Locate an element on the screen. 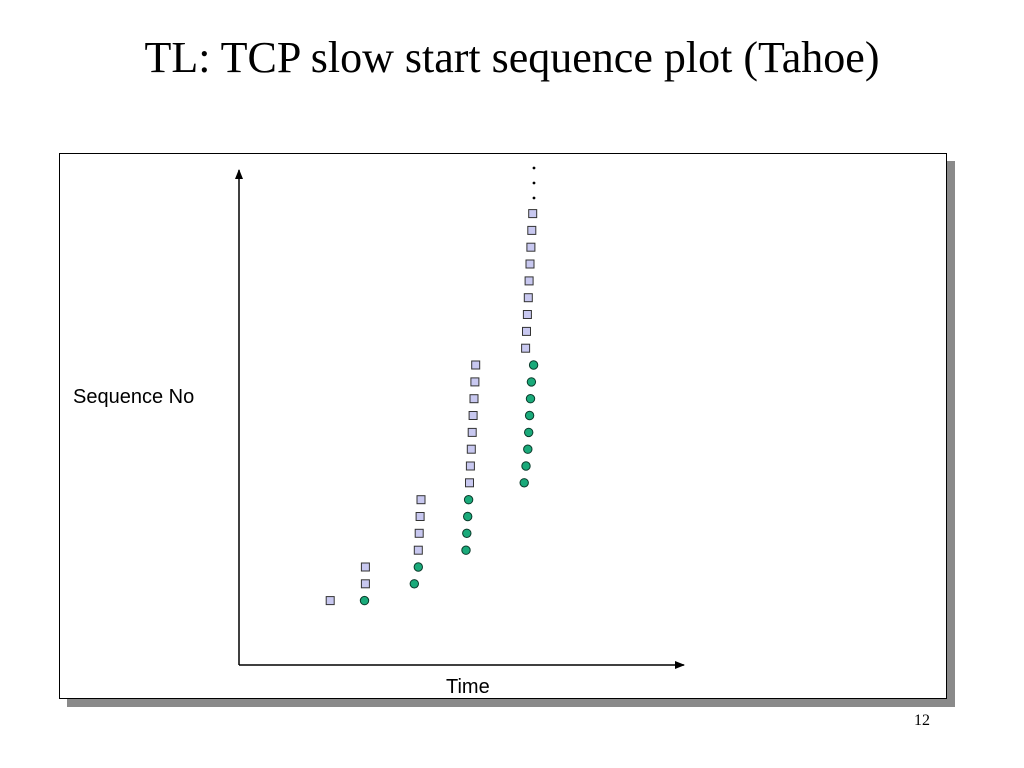 This screenshot has height=768, width=1024. continuation-dots is located at coordinates (534, 183).